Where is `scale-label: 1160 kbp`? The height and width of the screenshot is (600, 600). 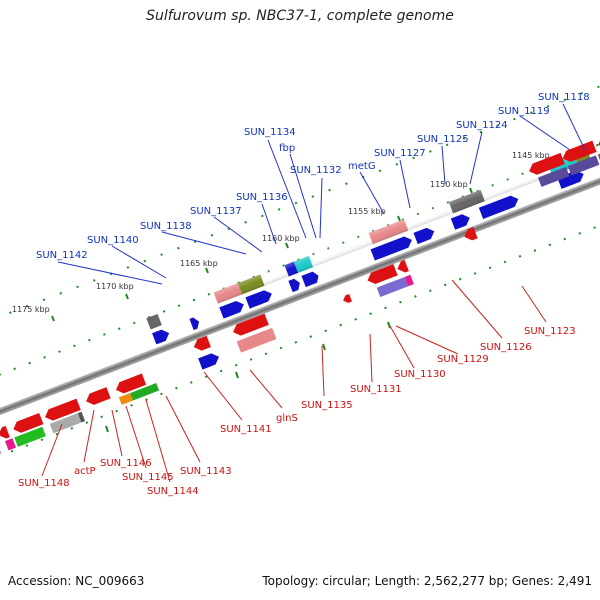 scale-label: 1160 kbp is located at coordinates (281, 238).